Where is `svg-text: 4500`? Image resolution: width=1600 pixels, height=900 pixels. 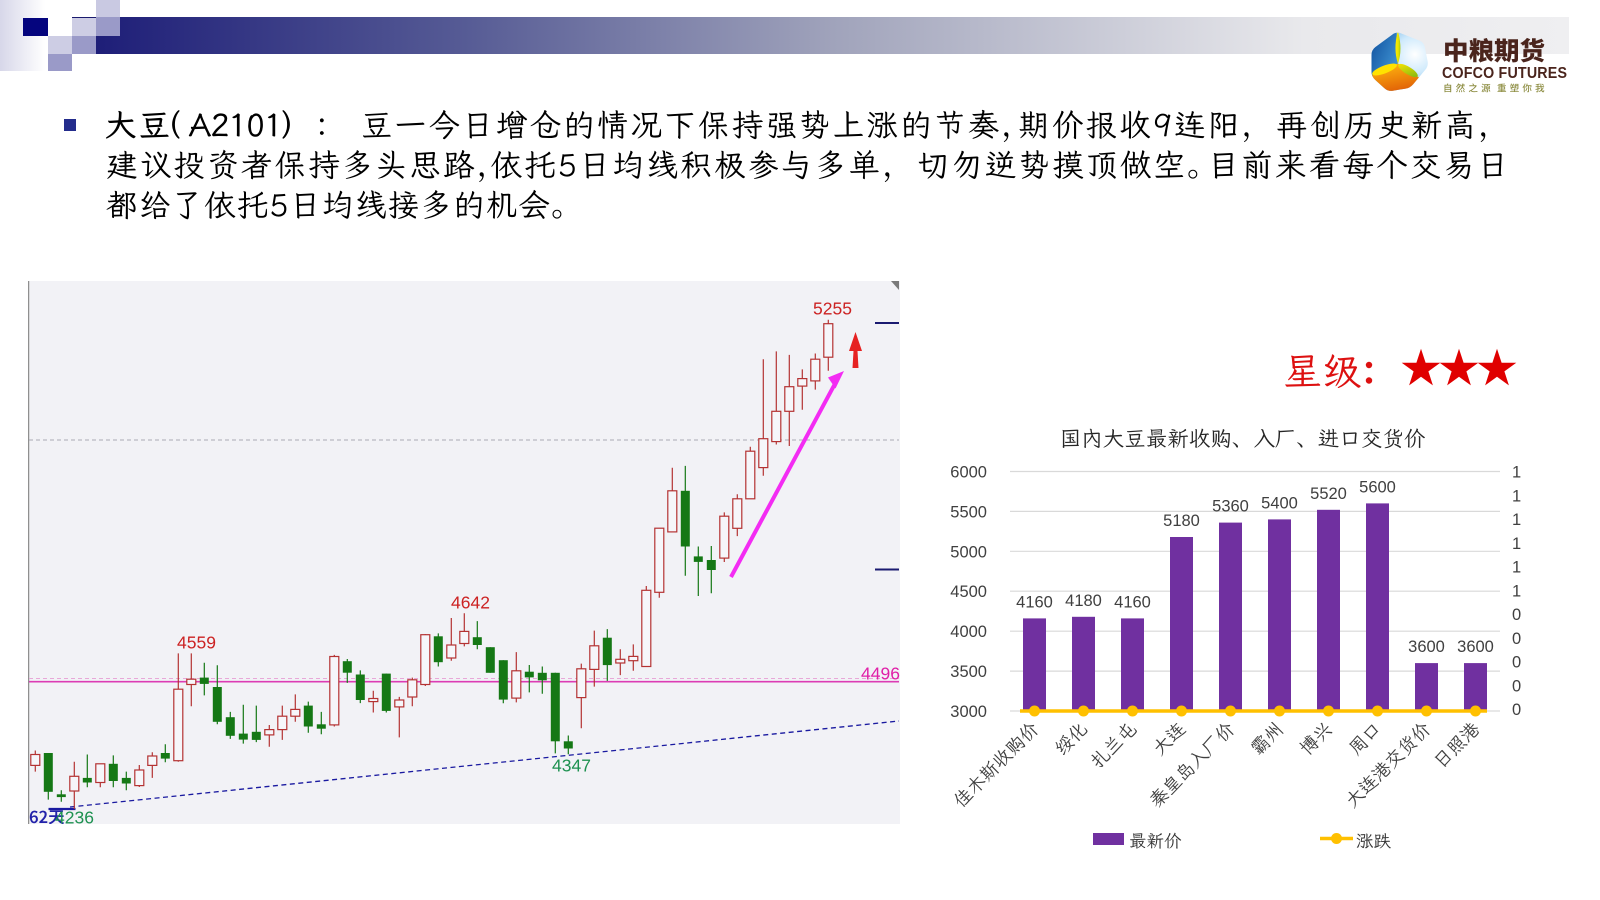
svg-text: 4500 is located at coordinates (968, 592).